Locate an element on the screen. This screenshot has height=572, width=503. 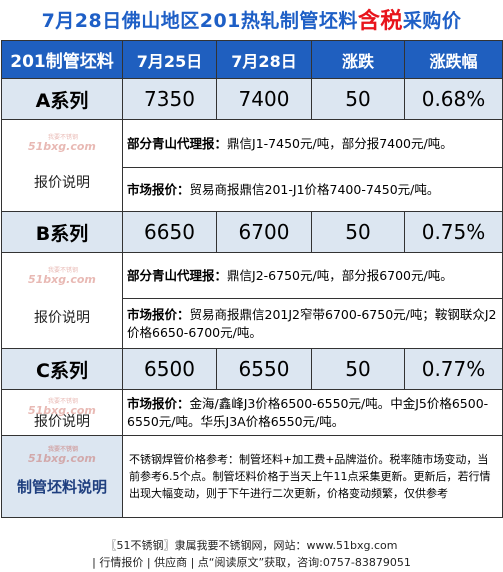
price-prev: 6650 is located at coordinates (169, 232).